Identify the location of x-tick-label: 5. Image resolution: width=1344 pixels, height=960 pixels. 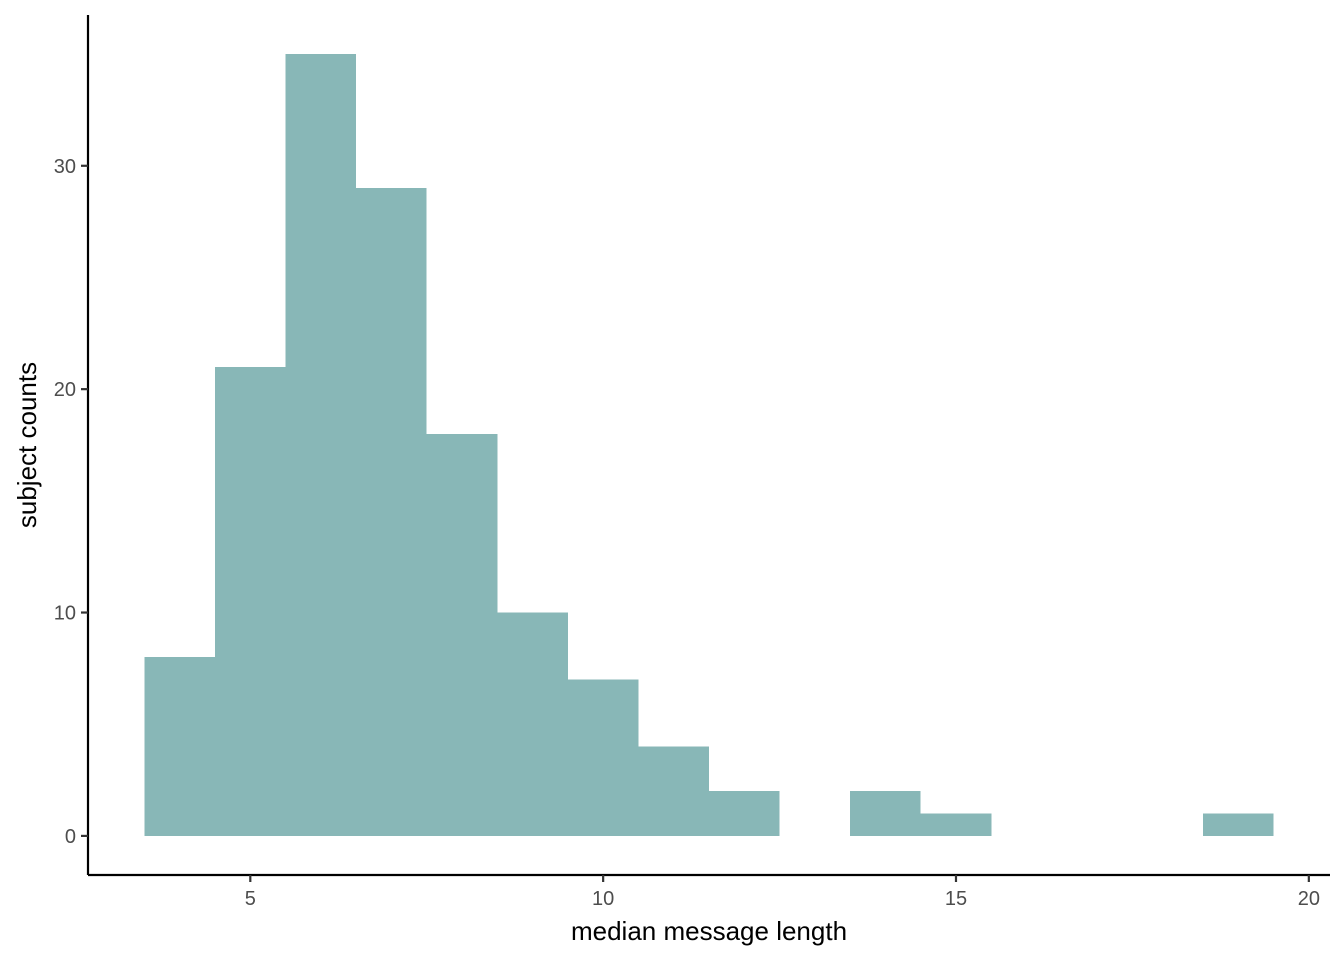
(250, 899).